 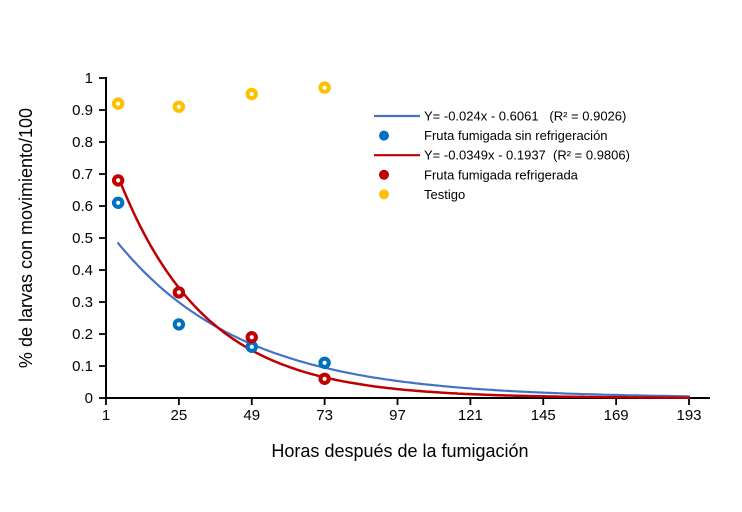 I want to click on y-tick-label: 0.1, so click(x=82, y=366).